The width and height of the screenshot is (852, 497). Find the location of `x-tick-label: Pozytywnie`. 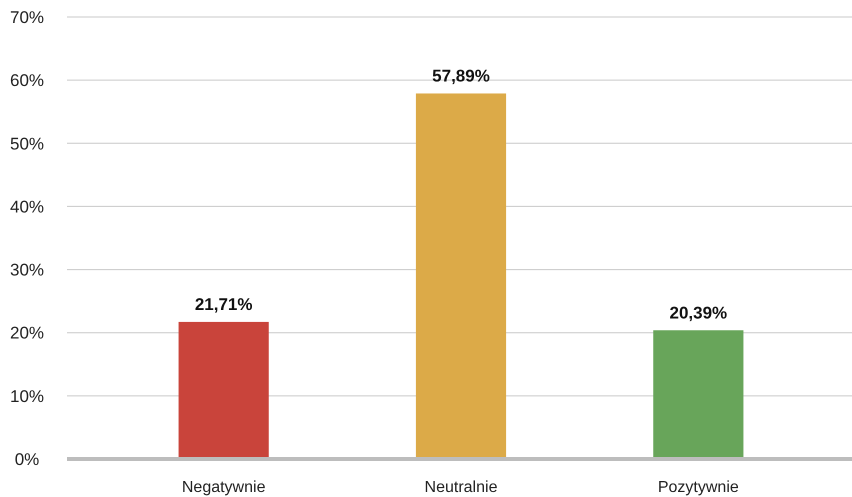

x-tick-label: Pozytywnie is located at coordinates (698, 487).